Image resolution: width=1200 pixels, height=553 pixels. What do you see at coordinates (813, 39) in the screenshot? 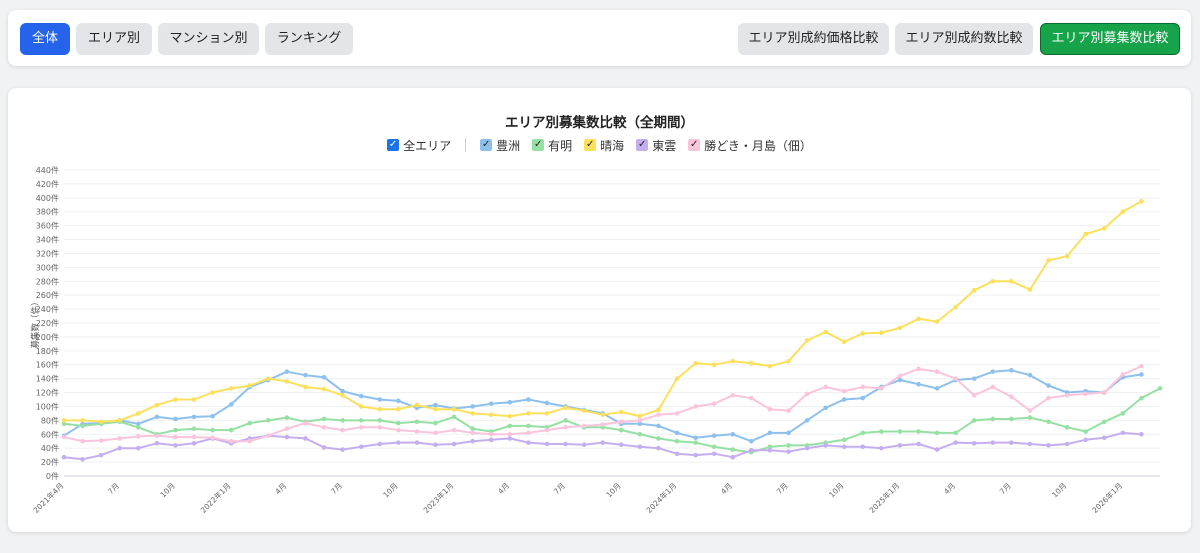
I see `area-contract-price-compare-button: エリア別成約価格比較` at bounding box center [813, 39].